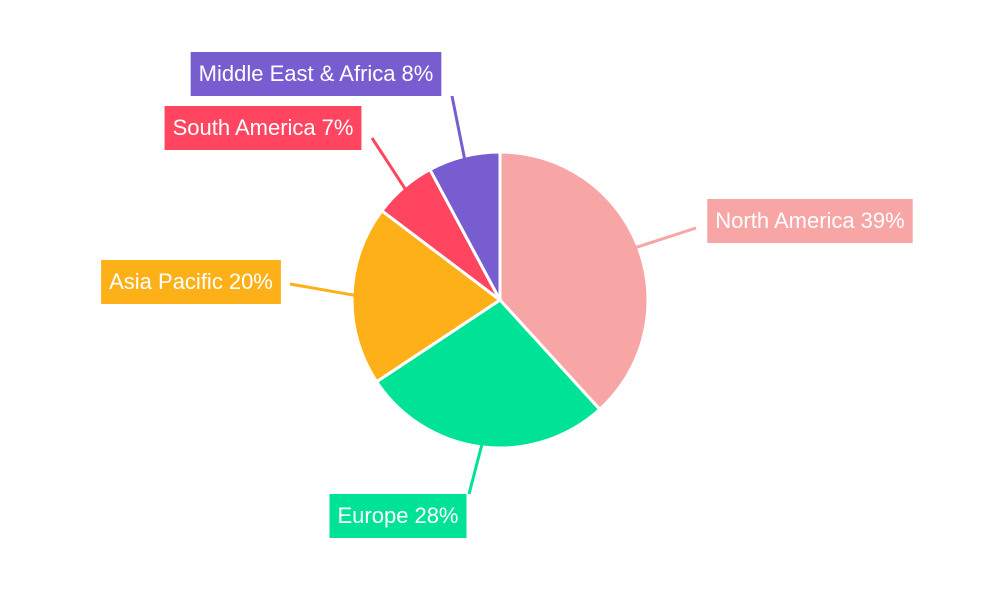  I want to click on data-label: Middle East & Africa 8%, so click(316, 74).